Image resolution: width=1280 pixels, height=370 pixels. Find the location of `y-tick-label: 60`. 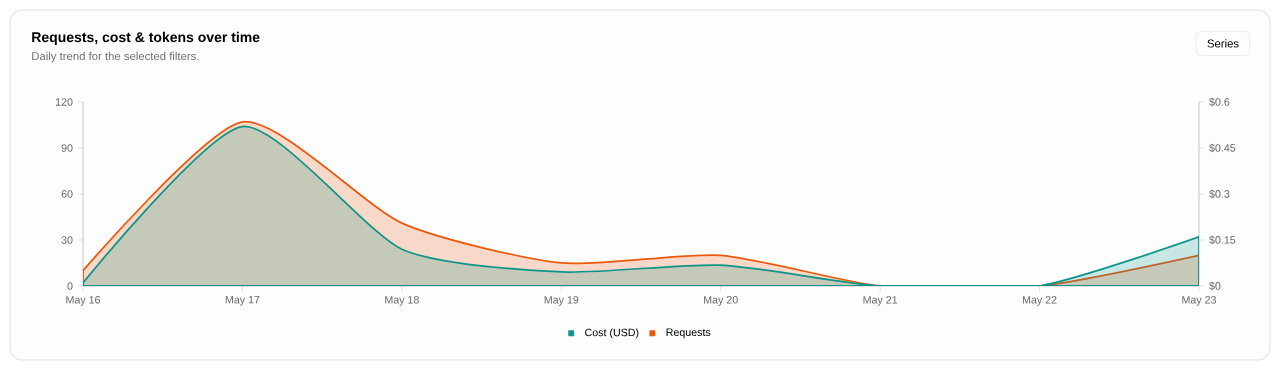

y-tick-label: 60 is located at coordinates (67, 194).